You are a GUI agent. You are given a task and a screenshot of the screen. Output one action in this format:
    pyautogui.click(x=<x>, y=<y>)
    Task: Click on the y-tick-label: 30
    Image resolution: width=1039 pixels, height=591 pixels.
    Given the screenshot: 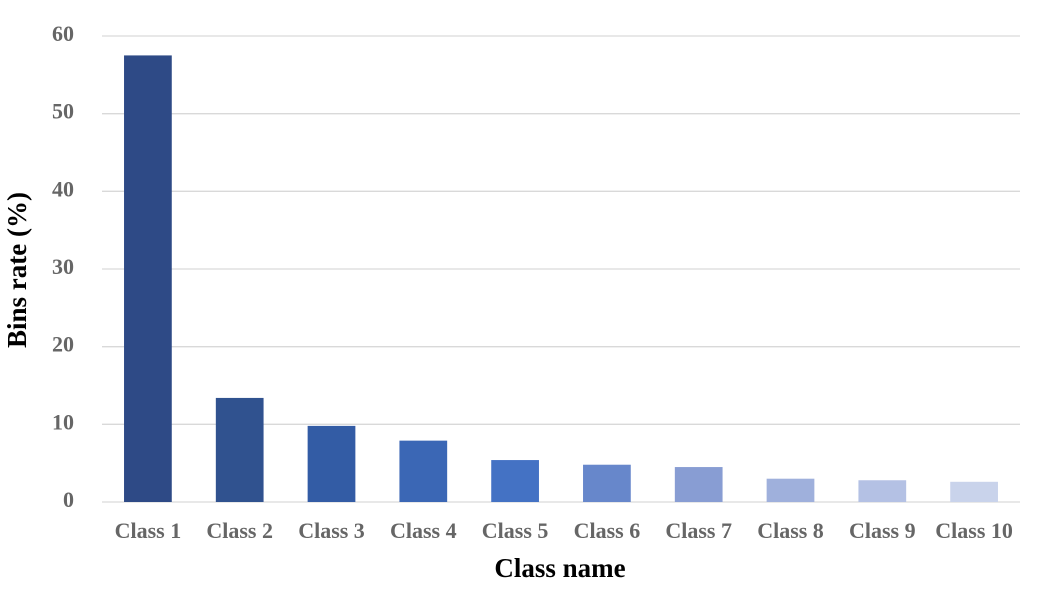 What is the action you would take?
    pyautogui.click(x=63, y=266)
    